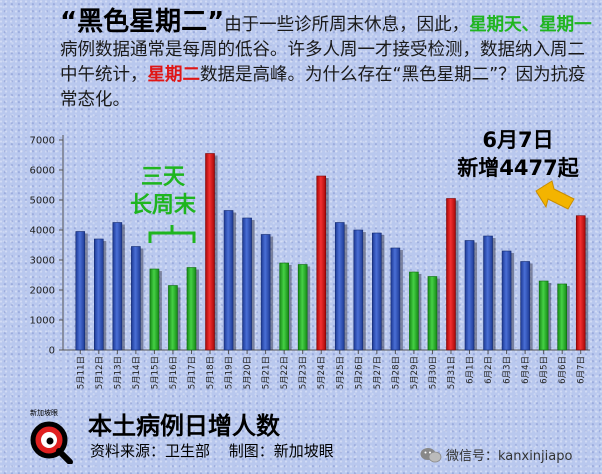 The image size is (602, 474). I want to click on x-tick-label: 5月19日, so click(230, 372).